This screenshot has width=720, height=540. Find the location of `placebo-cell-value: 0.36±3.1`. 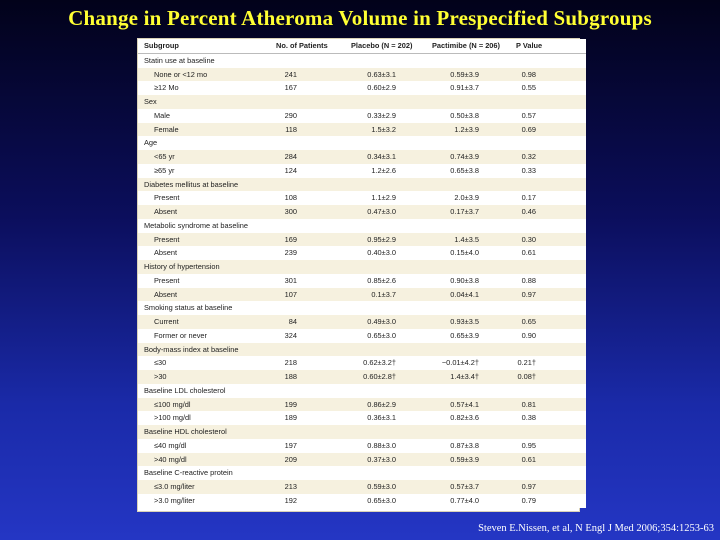

placebo-cell-value: 0.36±3.1 is located at coordinates (381, 418).